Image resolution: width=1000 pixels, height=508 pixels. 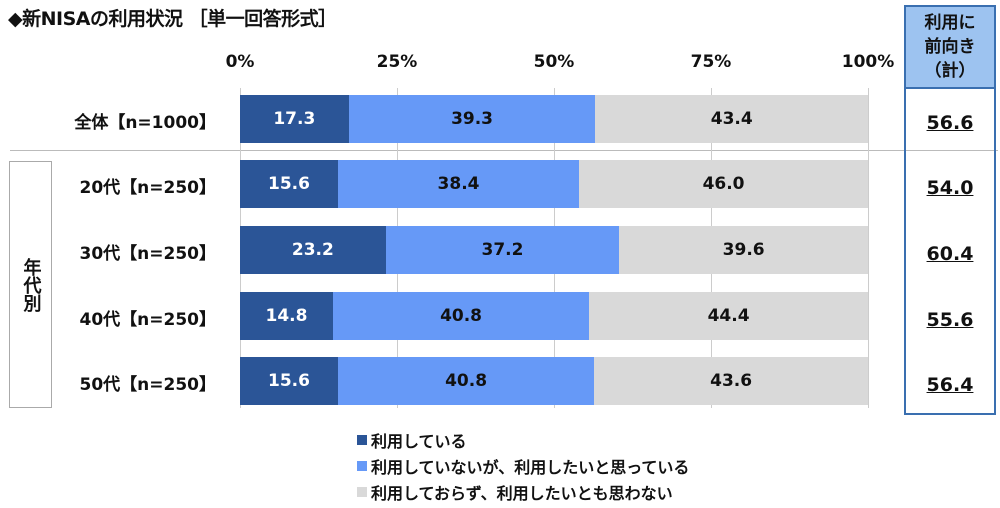 I want to click on x-tick-label: 100%, so click(x=868, y=62).